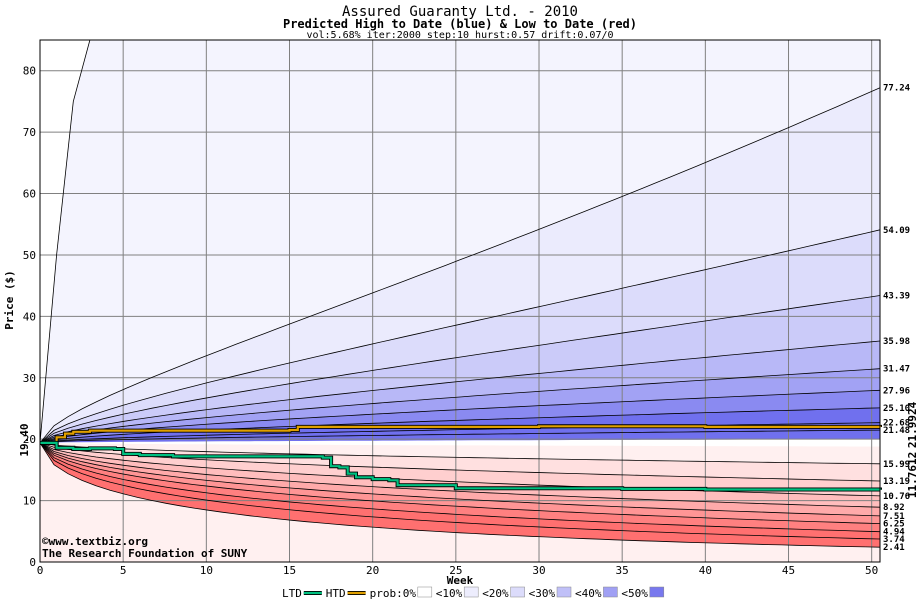 This screenshot has height=600, width=920. What do you see at coordinates (896, 424) in the screenshot?
I see `level-label: 22.68` at bounding box center [896, 424].